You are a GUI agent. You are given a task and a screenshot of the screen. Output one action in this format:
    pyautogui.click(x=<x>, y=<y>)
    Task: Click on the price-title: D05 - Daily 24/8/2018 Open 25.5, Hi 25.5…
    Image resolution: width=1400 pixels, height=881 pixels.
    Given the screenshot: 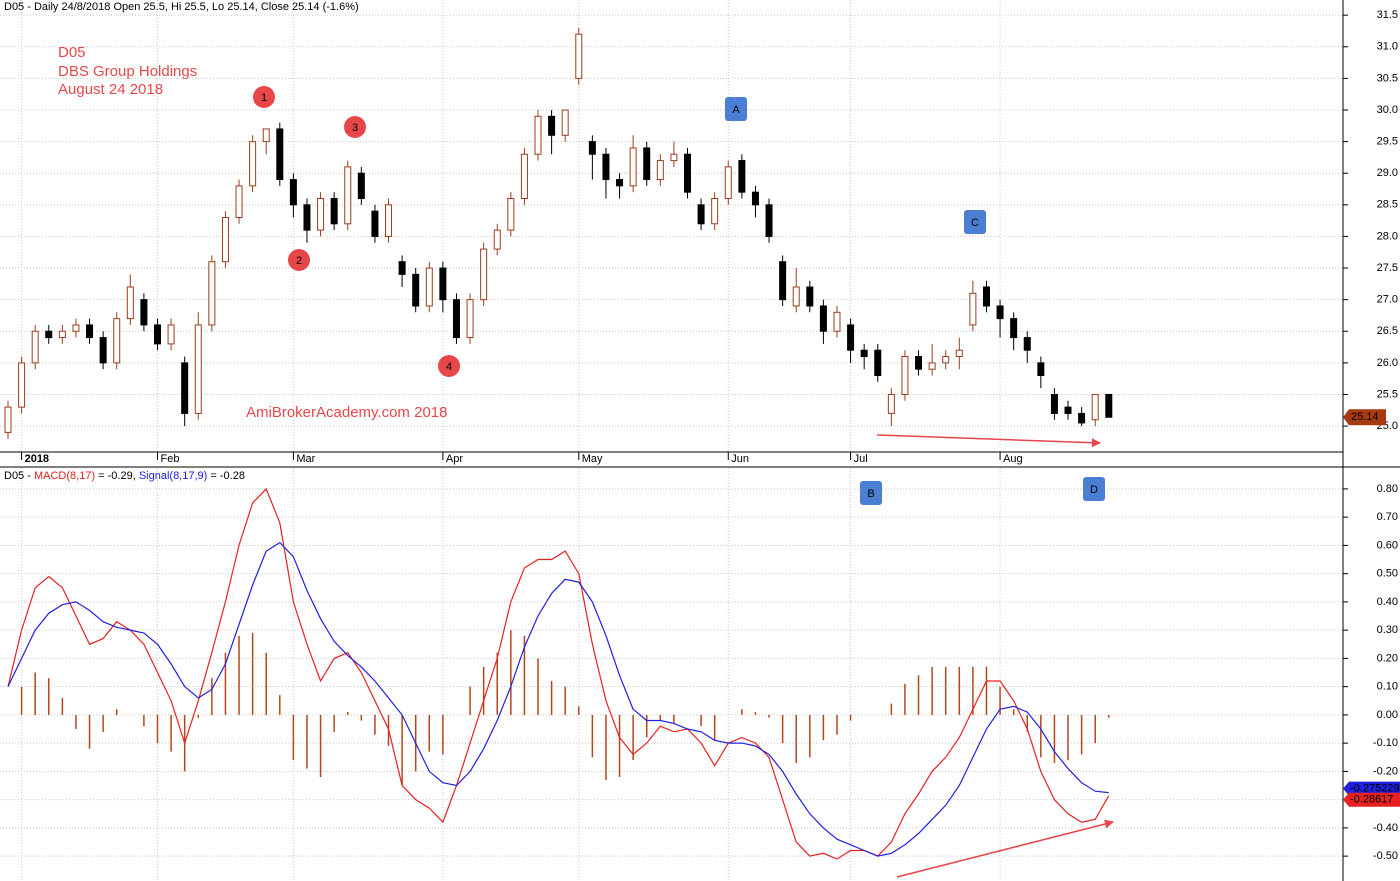 What is the action you would take?
    pyautogui.click(x=181, y=7)
    